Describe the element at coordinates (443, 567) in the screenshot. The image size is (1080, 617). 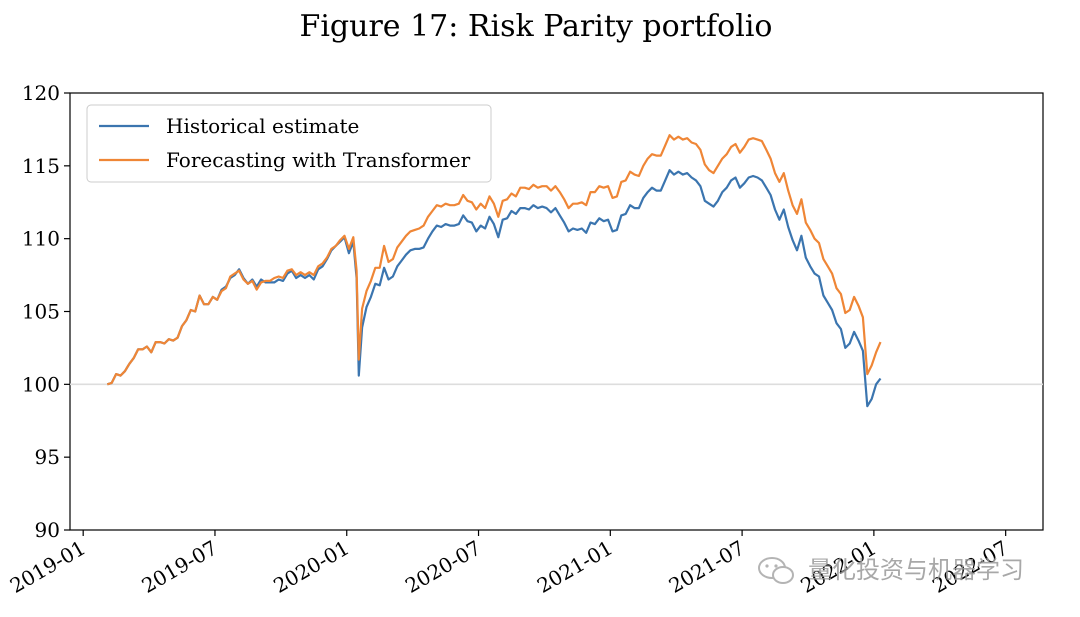
I see `x-tick-label: 2020-07` at that location.